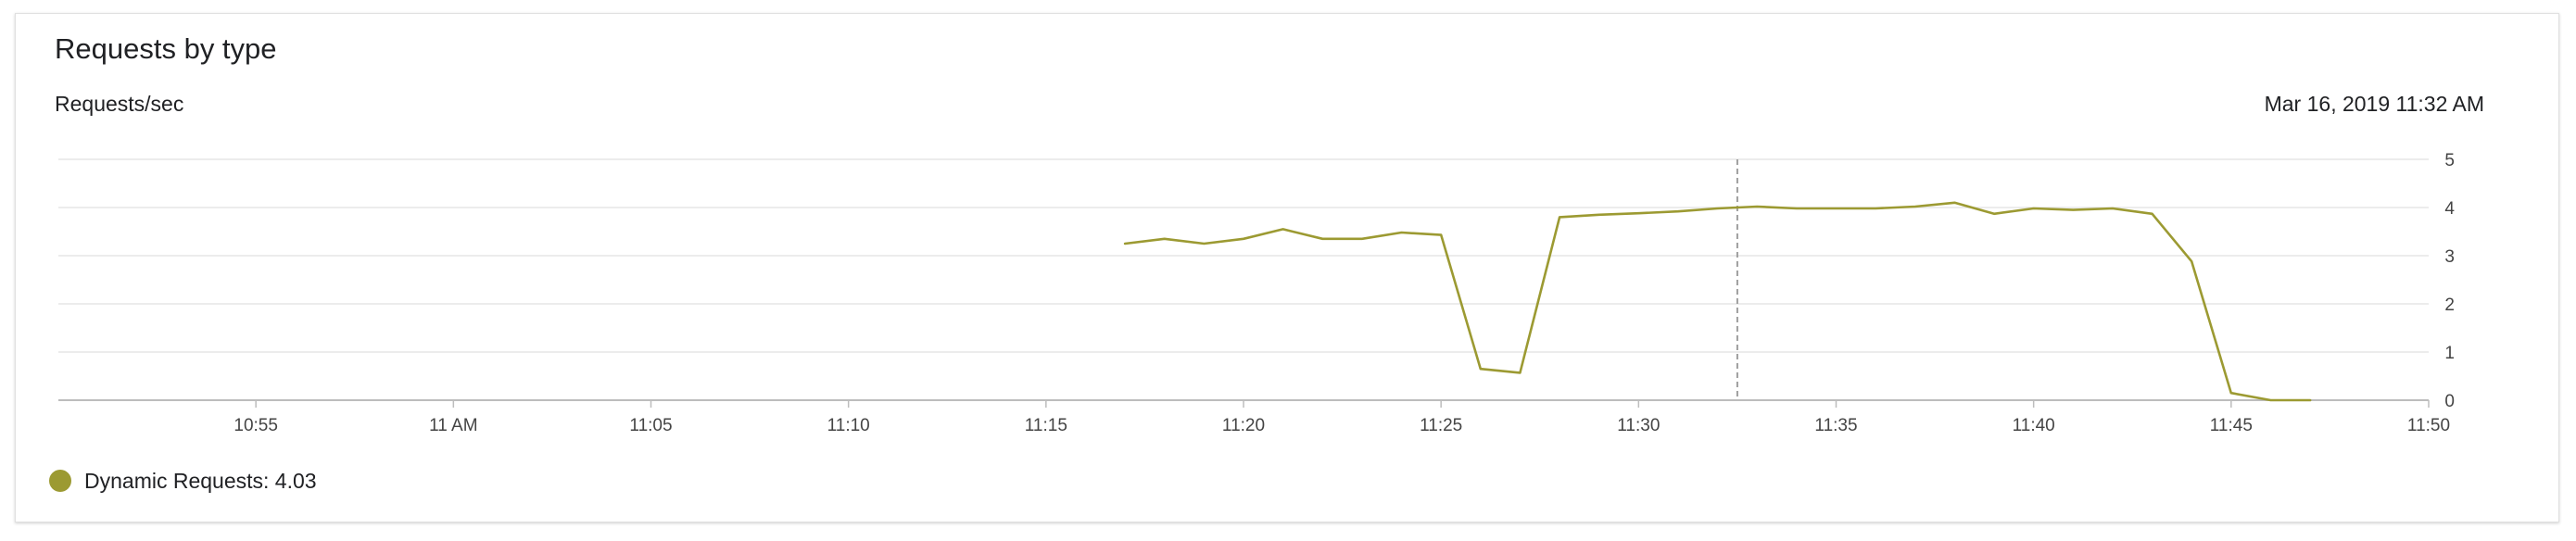 The image size is (2576, 541). What do you see at coordinates (1441, 425) in the screenshot?
I see `x-tick-label: 11:25` at bounding box center [1441, 425].